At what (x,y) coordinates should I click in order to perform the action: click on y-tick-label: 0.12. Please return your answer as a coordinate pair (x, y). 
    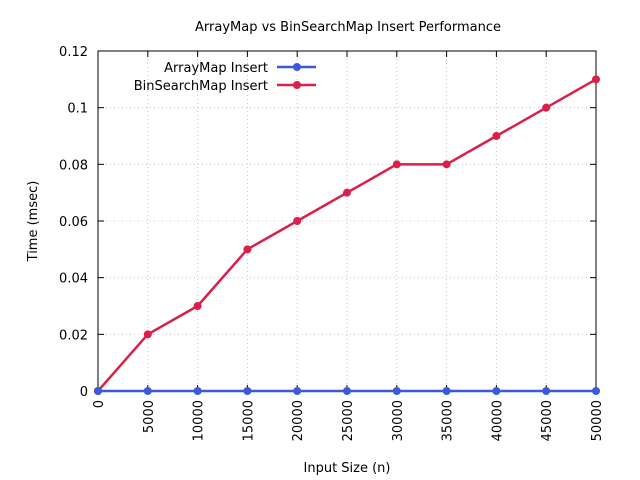
    Looking at the image, I should click on (73, 52).